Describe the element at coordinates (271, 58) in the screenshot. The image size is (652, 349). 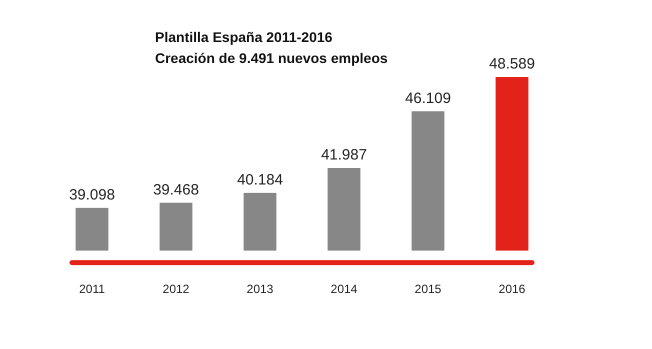
I see `chart-subtitle: Creación de 9.491 nuevos empleos` at that location.